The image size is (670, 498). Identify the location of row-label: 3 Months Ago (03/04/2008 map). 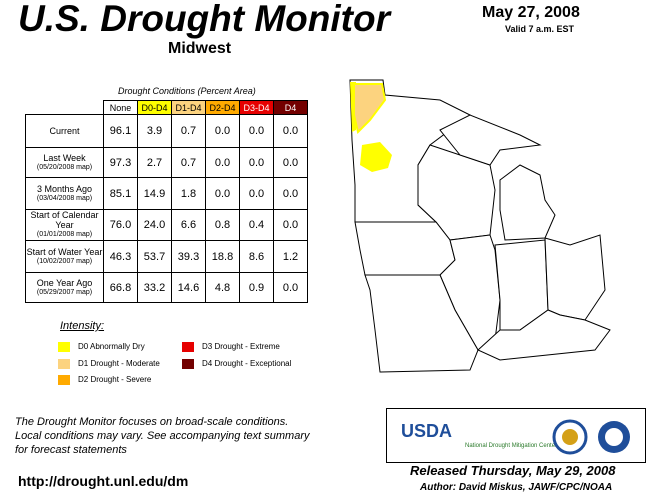
(64, 193).